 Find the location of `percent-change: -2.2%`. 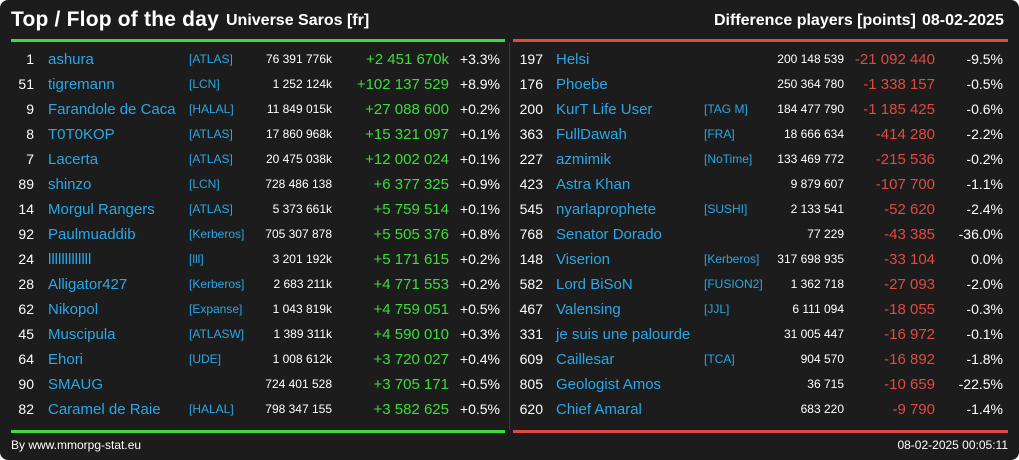

percent-change: -2.2% is located at coordinates (984, 134).